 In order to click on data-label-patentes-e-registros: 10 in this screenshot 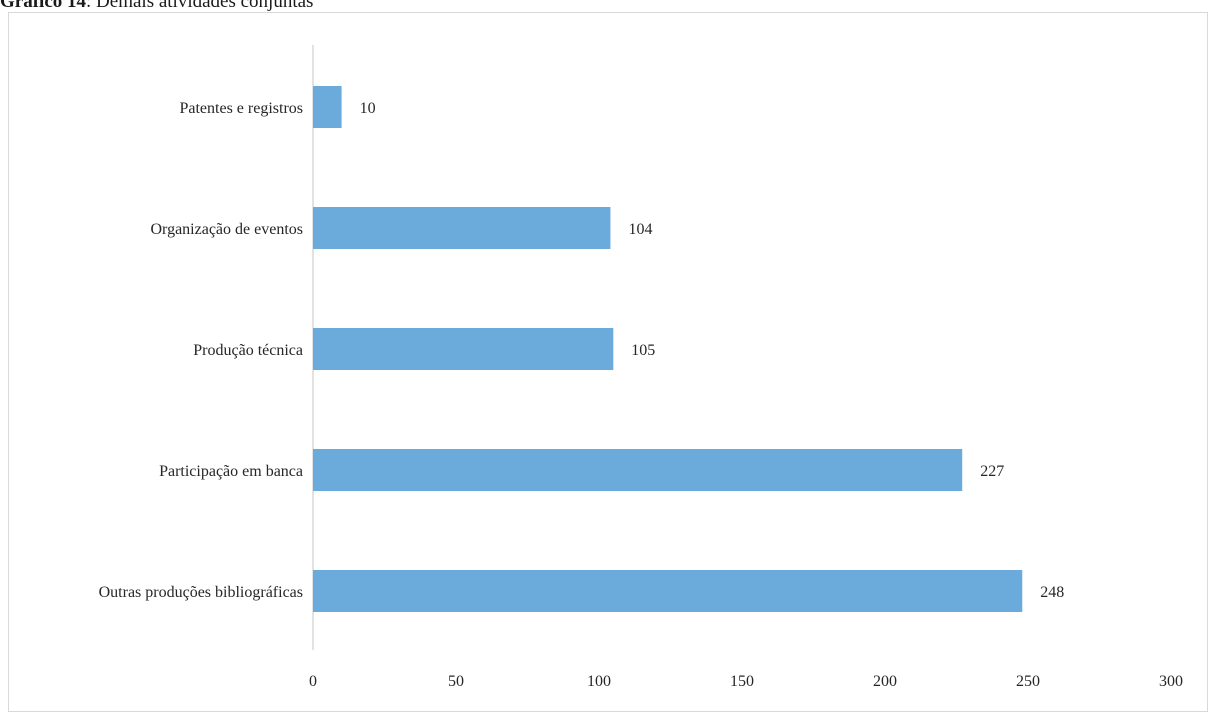, I will do `click(368, 108)`.